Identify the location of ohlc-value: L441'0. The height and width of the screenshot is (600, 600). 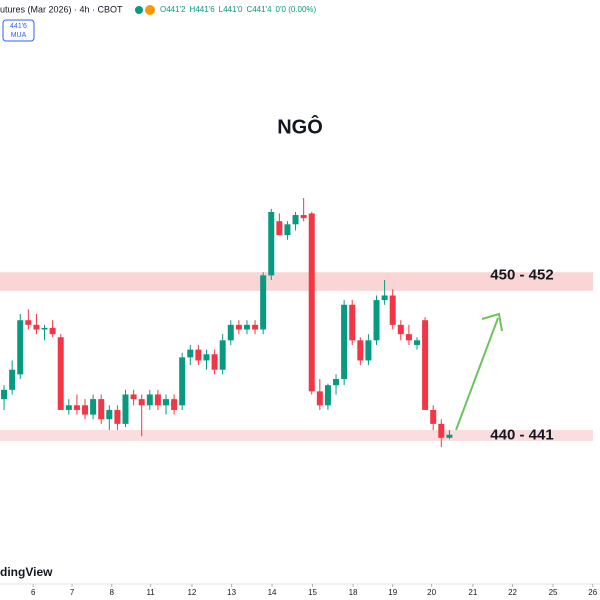
(231, 9).